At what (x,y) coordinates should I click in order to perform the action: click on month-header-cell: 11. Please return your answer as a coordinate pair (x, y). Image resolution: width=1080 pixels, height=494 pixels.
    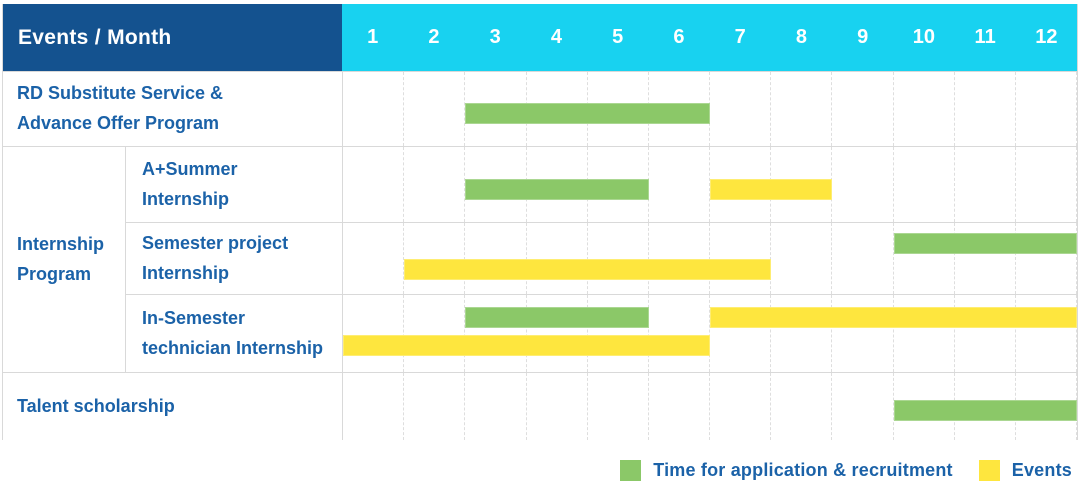
    Looking at the image, I should click on (985, 37).